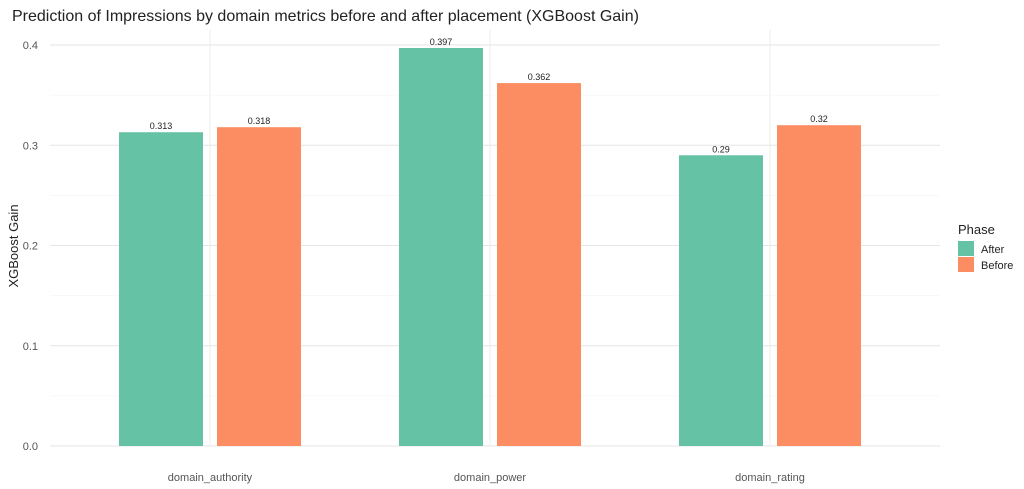 The width and height of the screenshot is (1024, 489). What do you see at coordinates (721, 149) in the screenshot?
I see `data-label: 0.29` at bounding box center [721, 149].